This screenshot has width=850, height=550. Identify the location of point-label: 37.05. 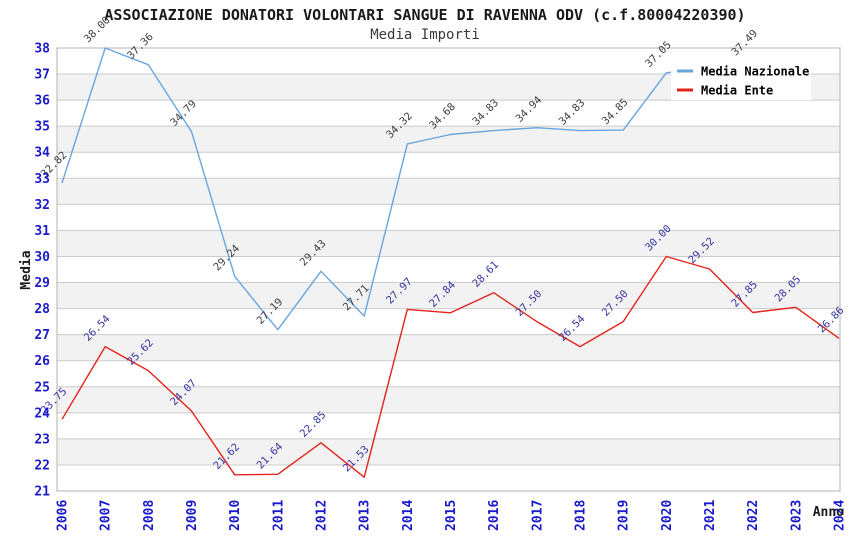
(658, 54).